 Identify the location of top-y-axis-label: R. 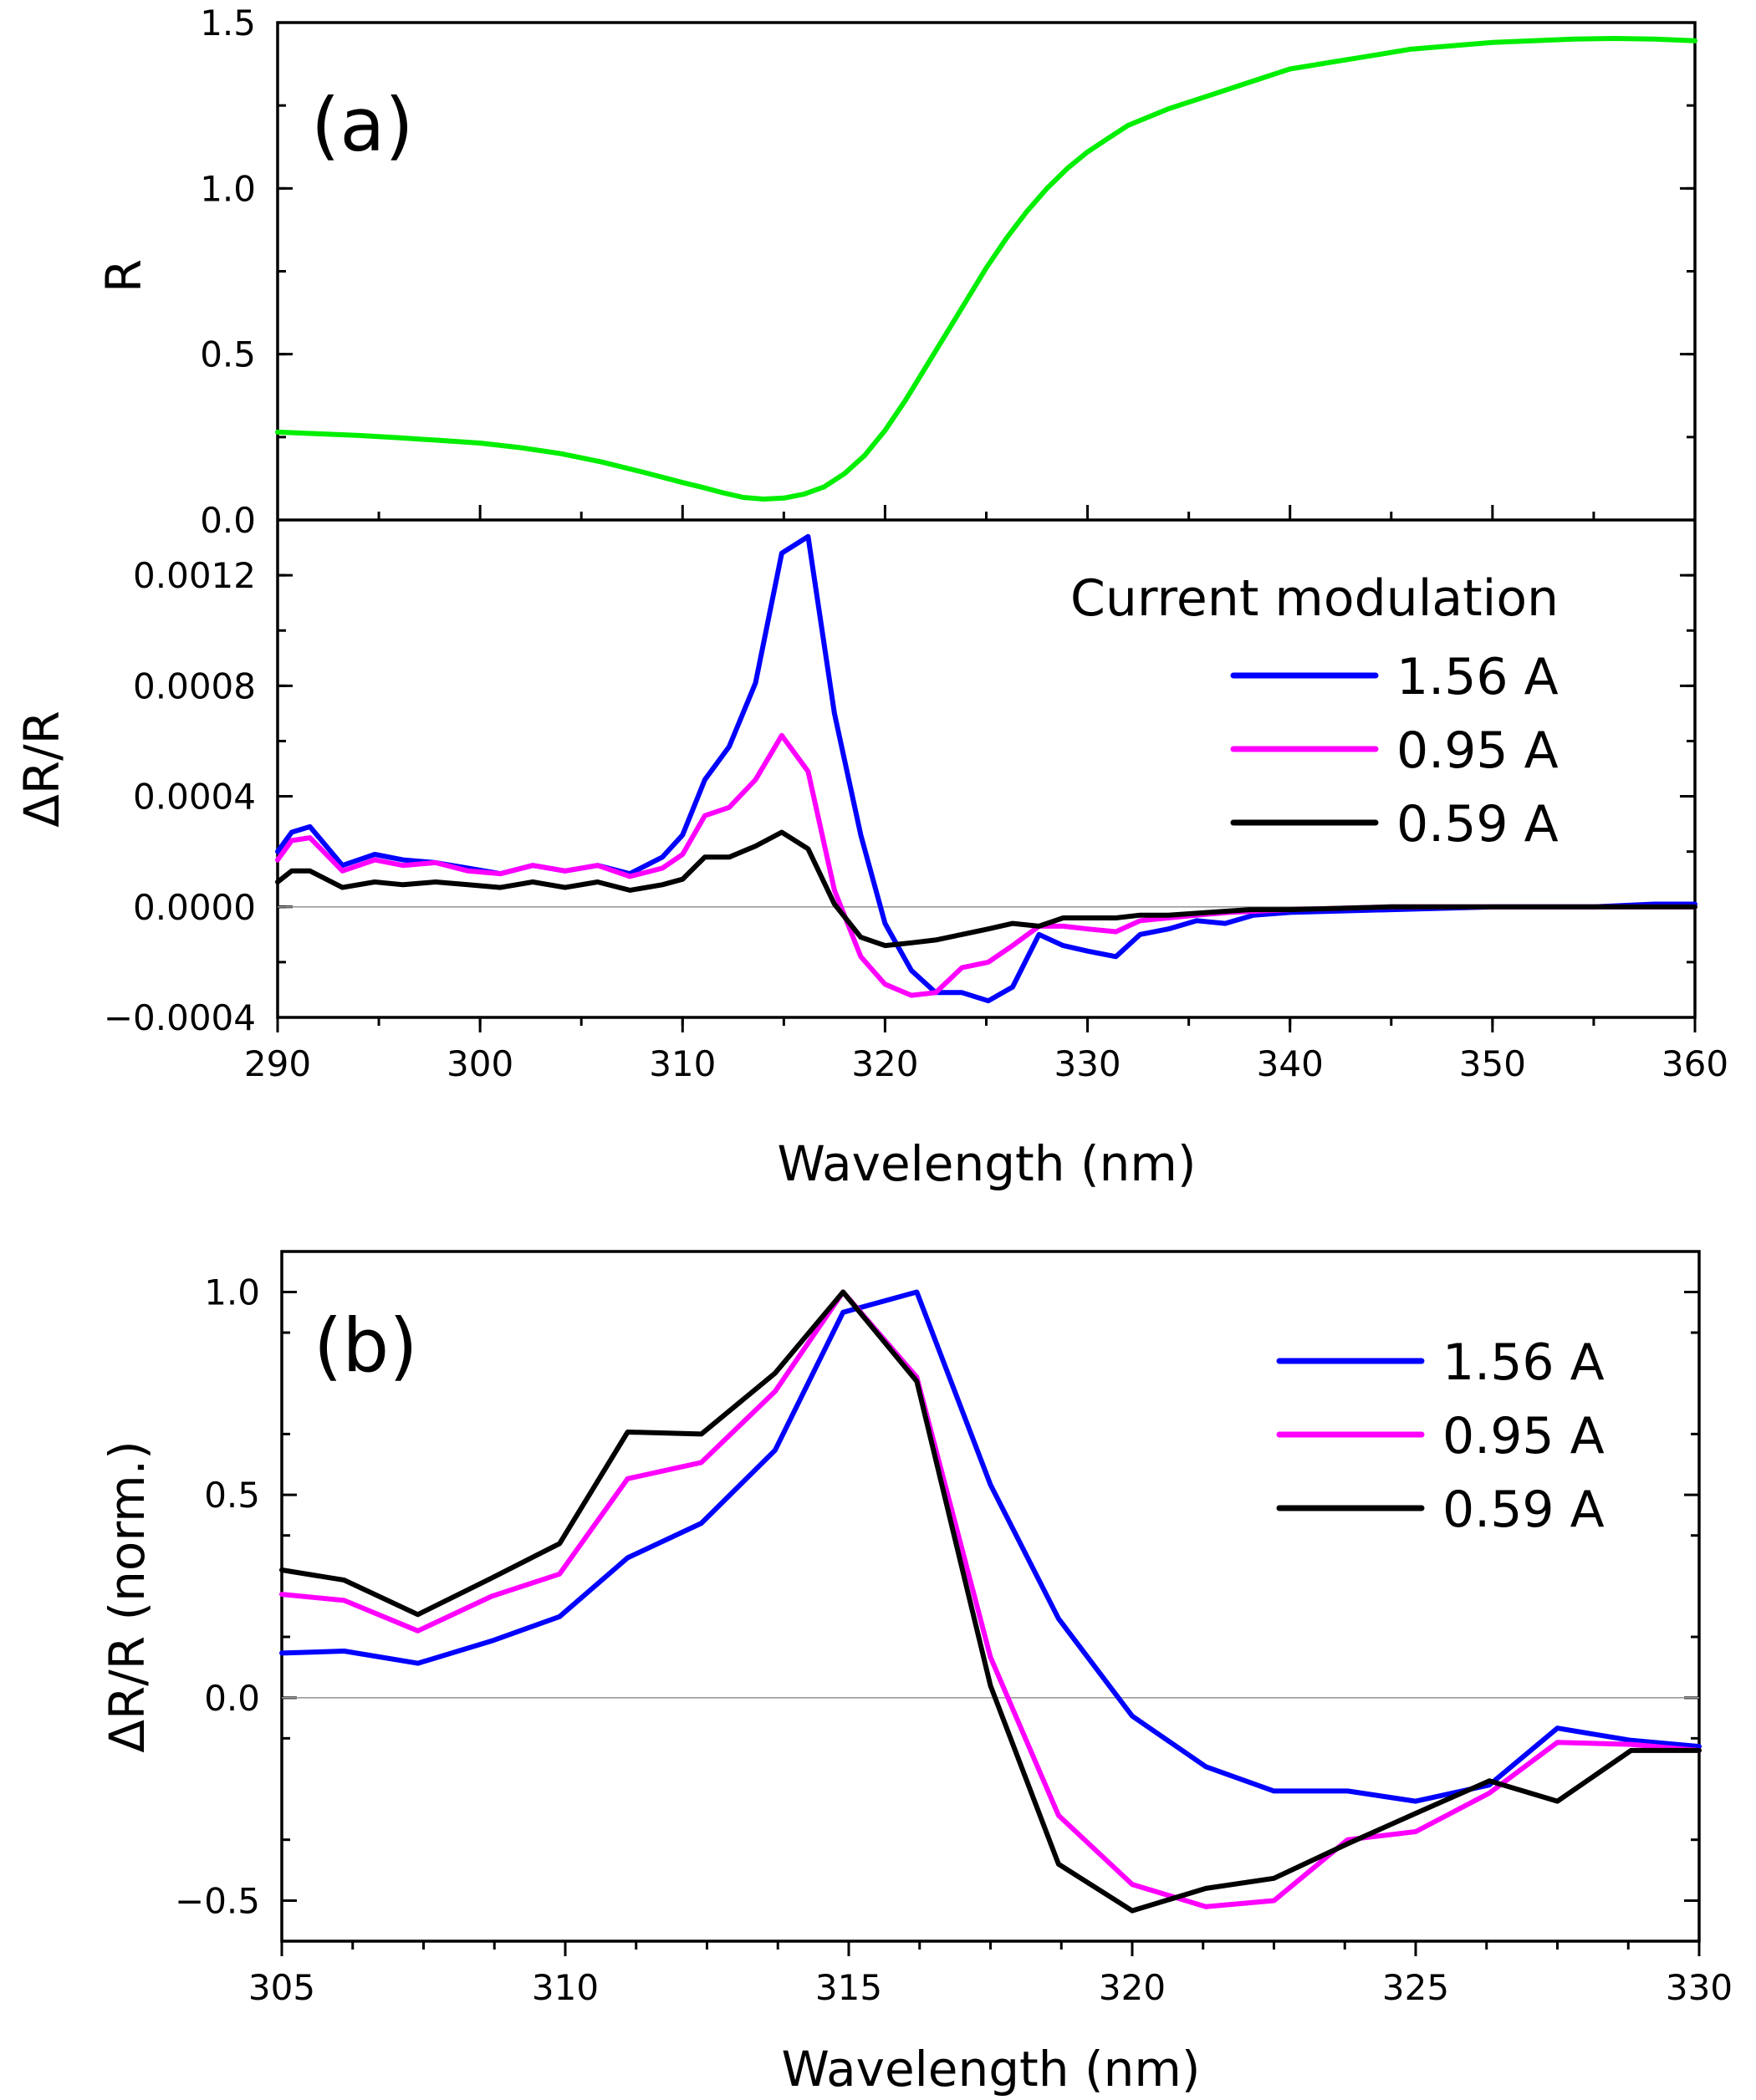
(123, 276).